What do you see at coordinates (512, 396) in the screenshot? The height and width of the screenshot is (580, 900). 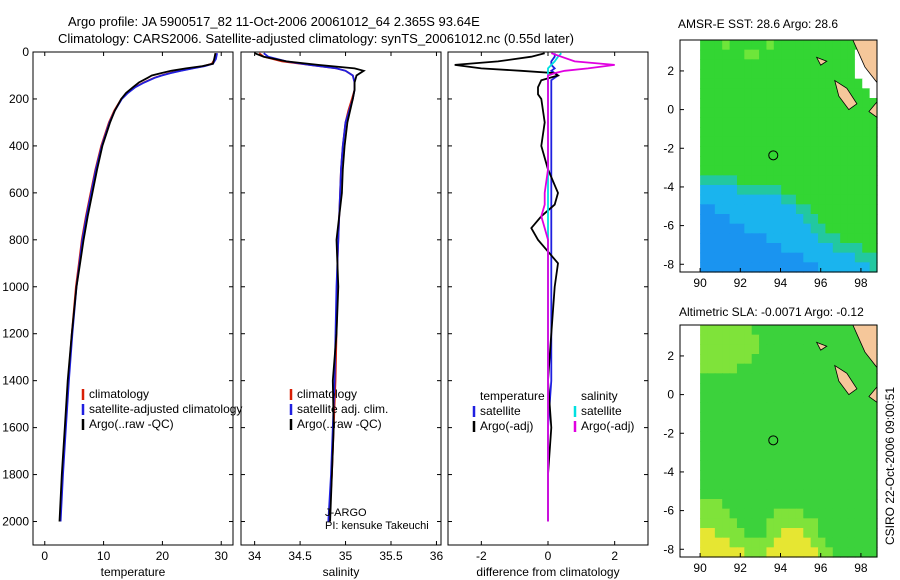 I see `difference-legend-temperature-title: temperature` at bounding box center [512, 396].